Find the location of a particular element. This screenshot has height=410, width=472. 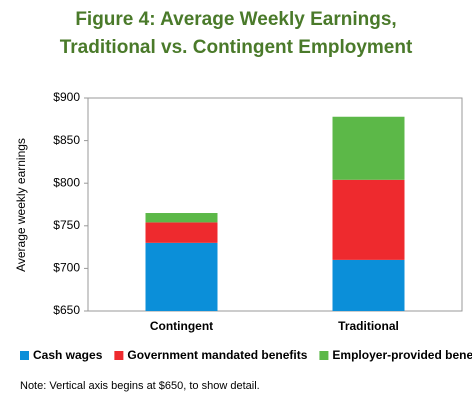

chart-title: Figure 4: Average Weekly Earnings, is located at coordinates (235, 19).